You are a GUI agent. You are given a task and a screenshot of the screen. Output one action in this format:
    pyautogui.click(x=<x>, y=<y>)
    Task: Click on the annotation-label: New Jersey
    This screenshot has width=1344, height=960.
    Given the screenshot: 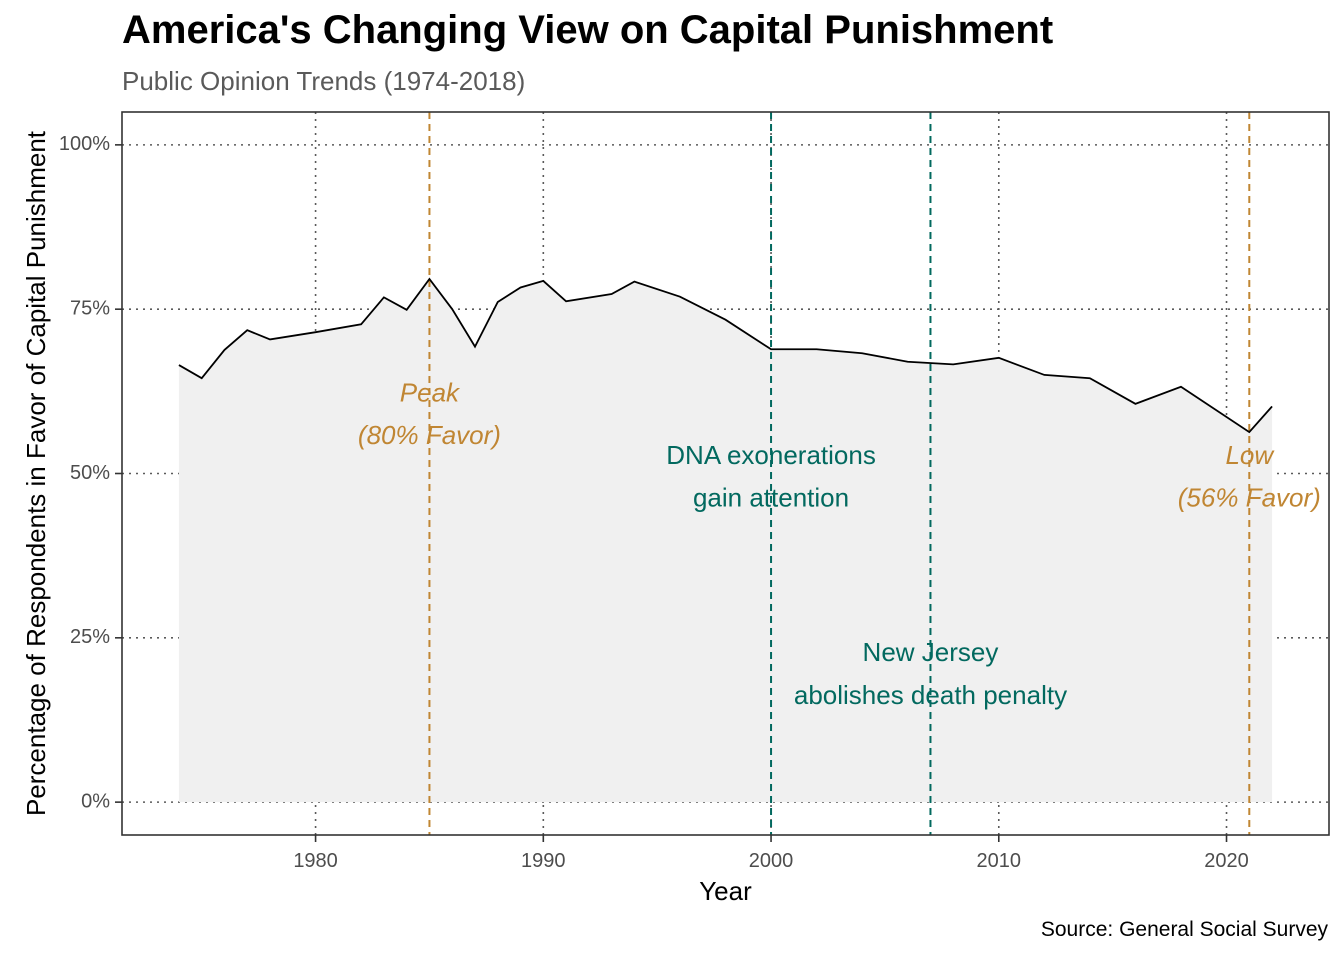 What is the action you would take?
    pyautogui.click(x=931, y=652)
    